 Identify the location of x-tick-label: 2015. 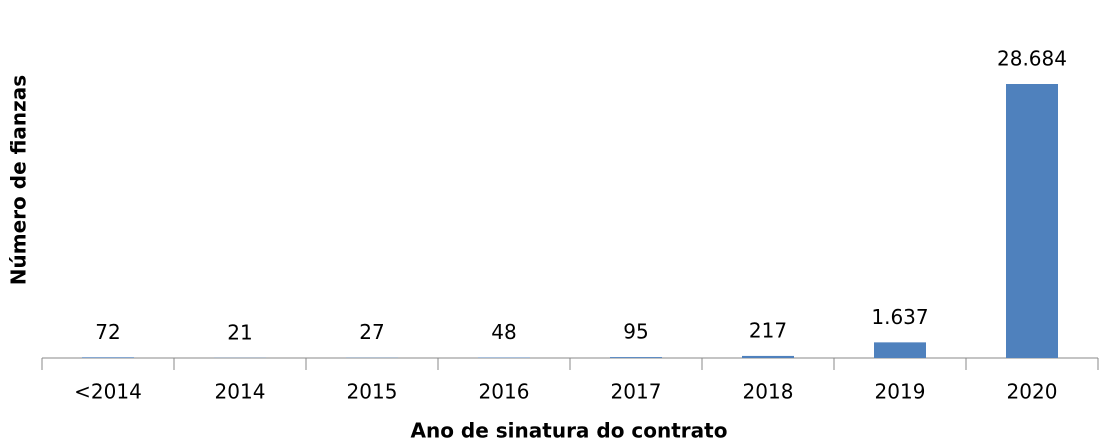
(372, 392).